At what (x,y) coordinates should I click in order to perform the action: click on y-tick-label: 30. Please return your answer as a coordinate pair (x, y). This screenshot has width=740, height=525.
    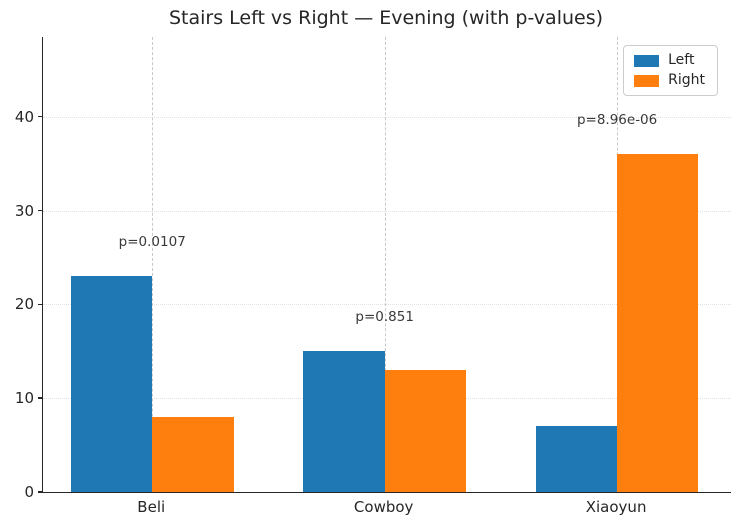
    Looking at the image, I should click on (24, 210).